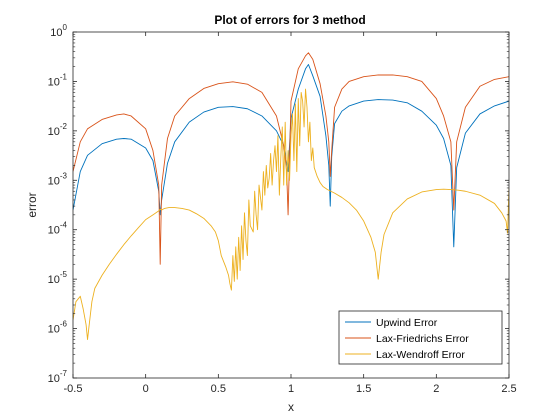 The width and height of the screenshot is (560, 420). Describe the element at coordinates (363, 389) in the screenshot. I see `x-tick-label: 1.5` at that location.